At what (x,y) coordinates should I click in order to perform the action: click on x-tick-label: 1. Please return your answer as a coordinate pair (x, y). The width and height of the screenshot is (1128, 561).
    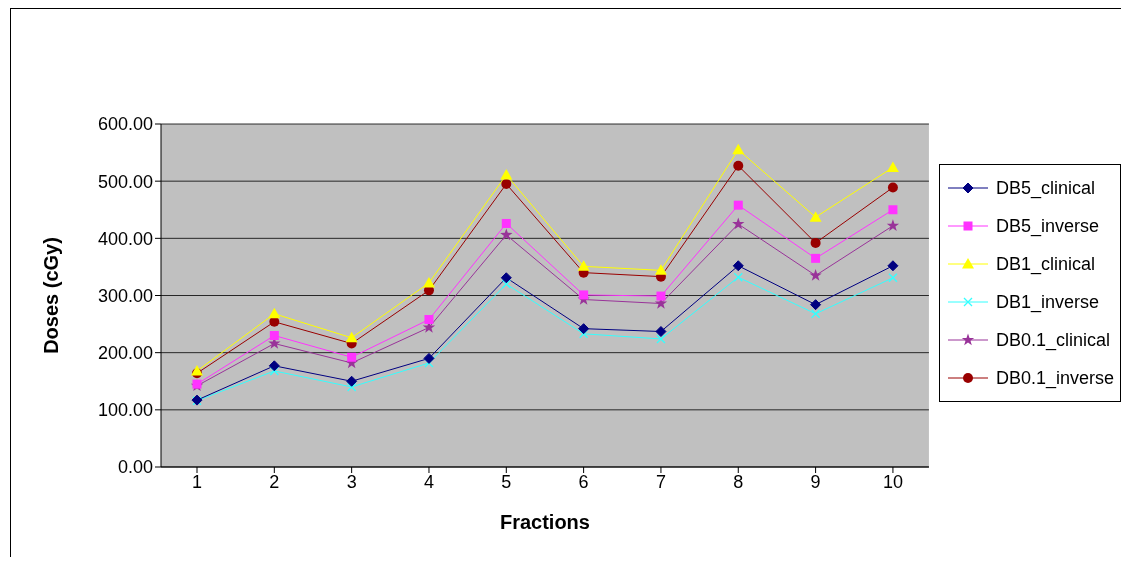
    Looking at the image, I should click on (197, 481).